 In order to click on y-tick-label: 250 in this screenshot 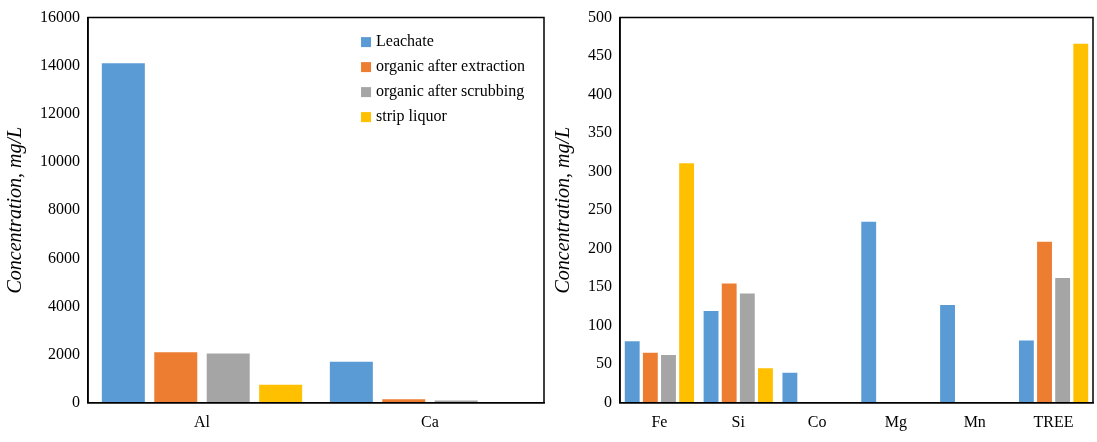, I will do `click(600, 209)`.